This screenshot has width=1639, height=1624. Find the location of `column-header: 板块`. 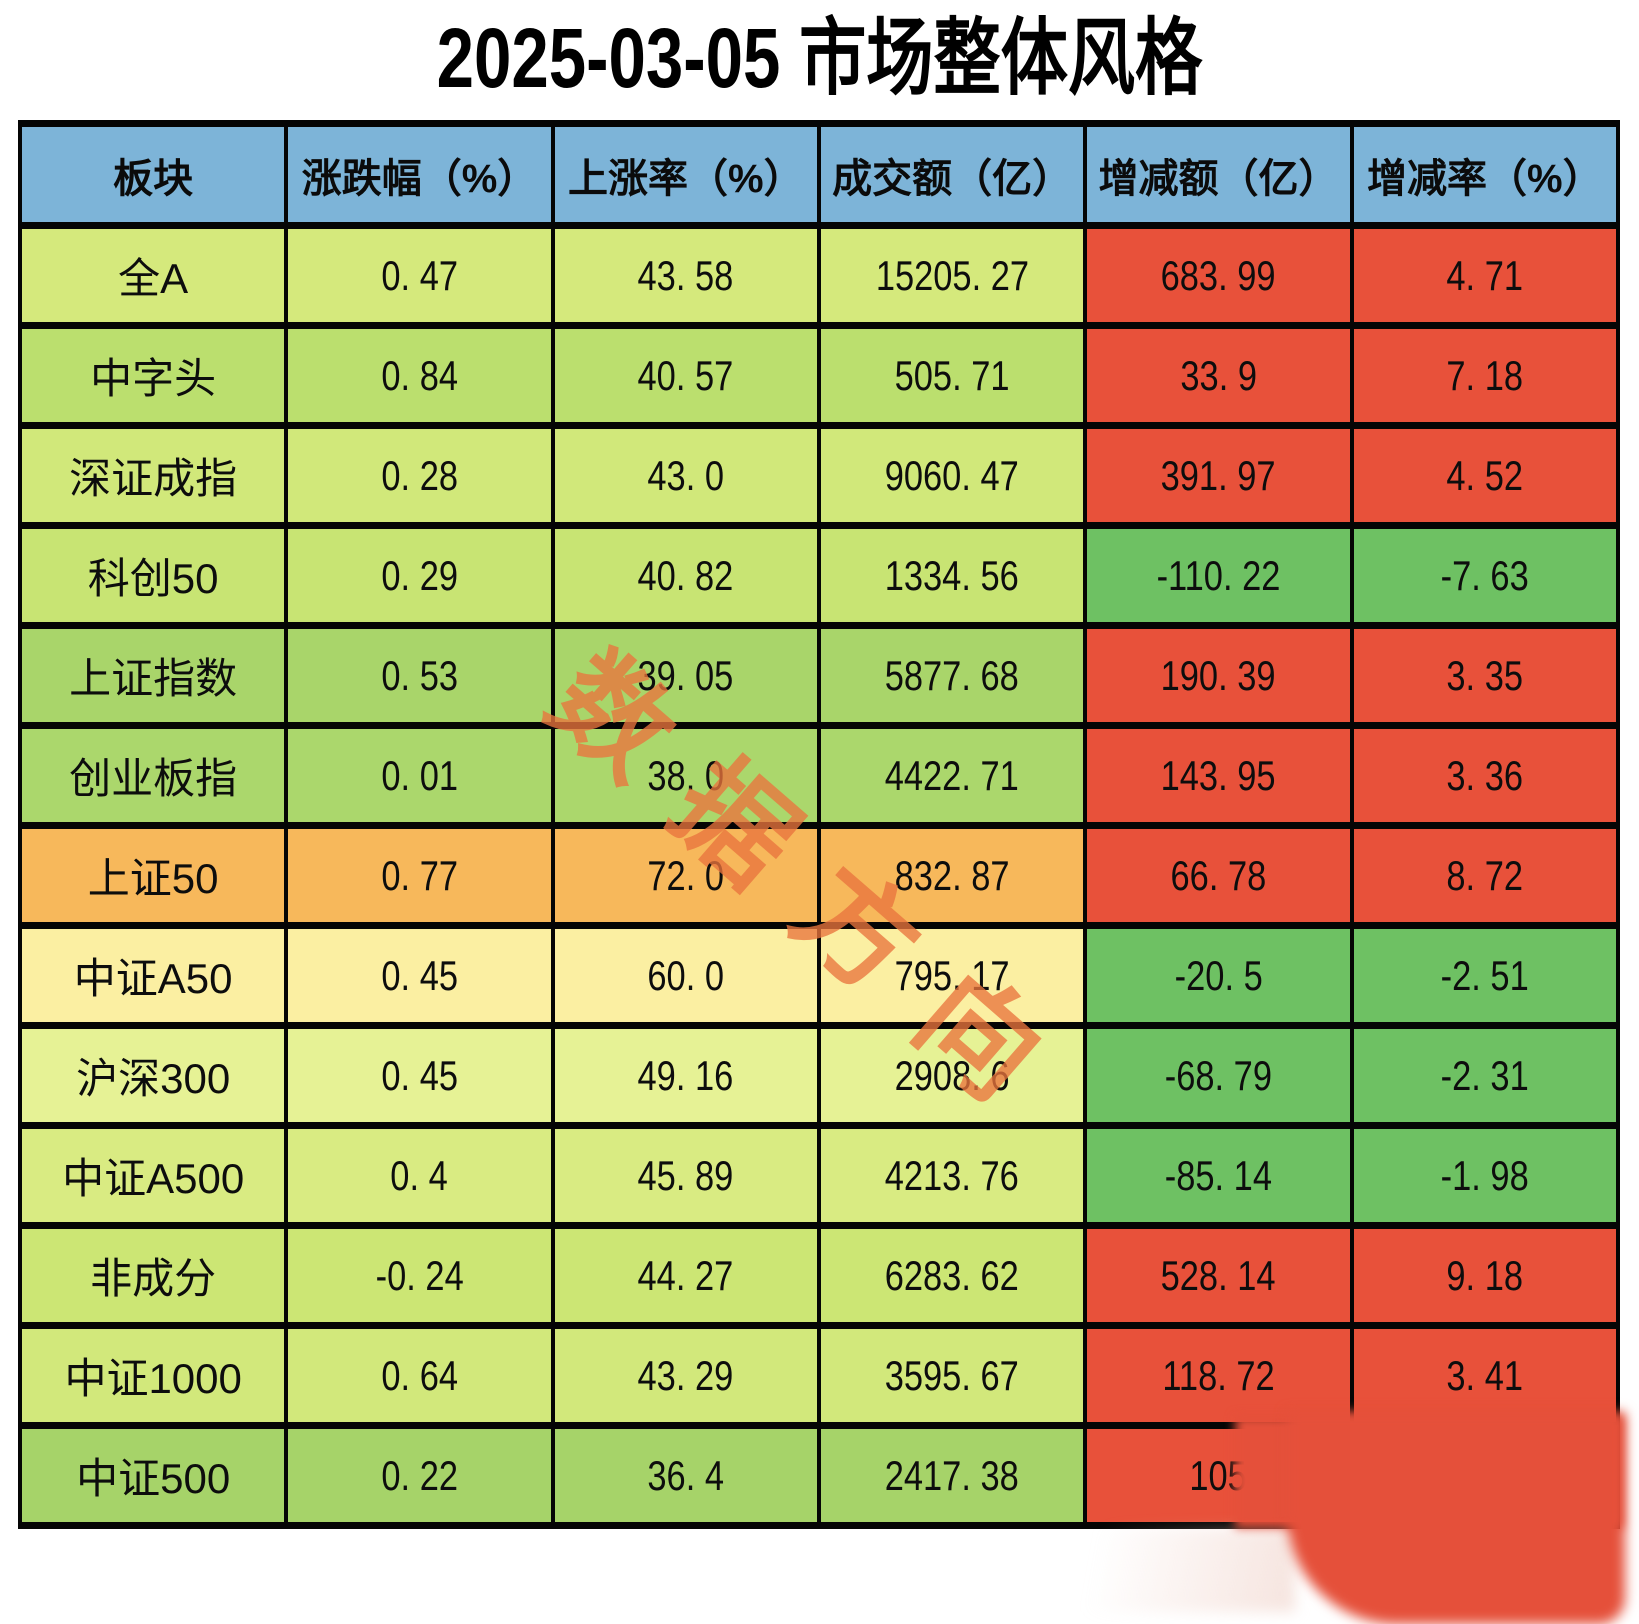

column-header: 板块 is located at coordinates (153, 174).